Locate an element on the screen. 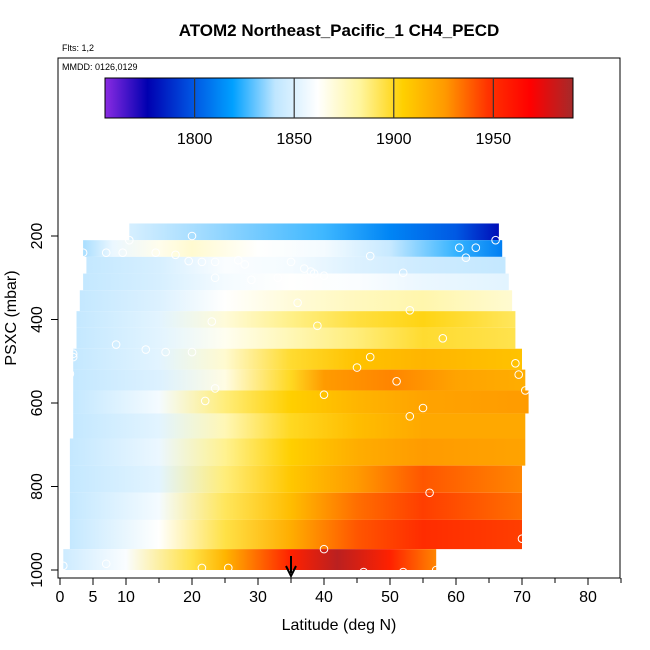 The width and height of the screenshot is (650, 650). x-tick-label: 60 is located at coordinates (456, 597).